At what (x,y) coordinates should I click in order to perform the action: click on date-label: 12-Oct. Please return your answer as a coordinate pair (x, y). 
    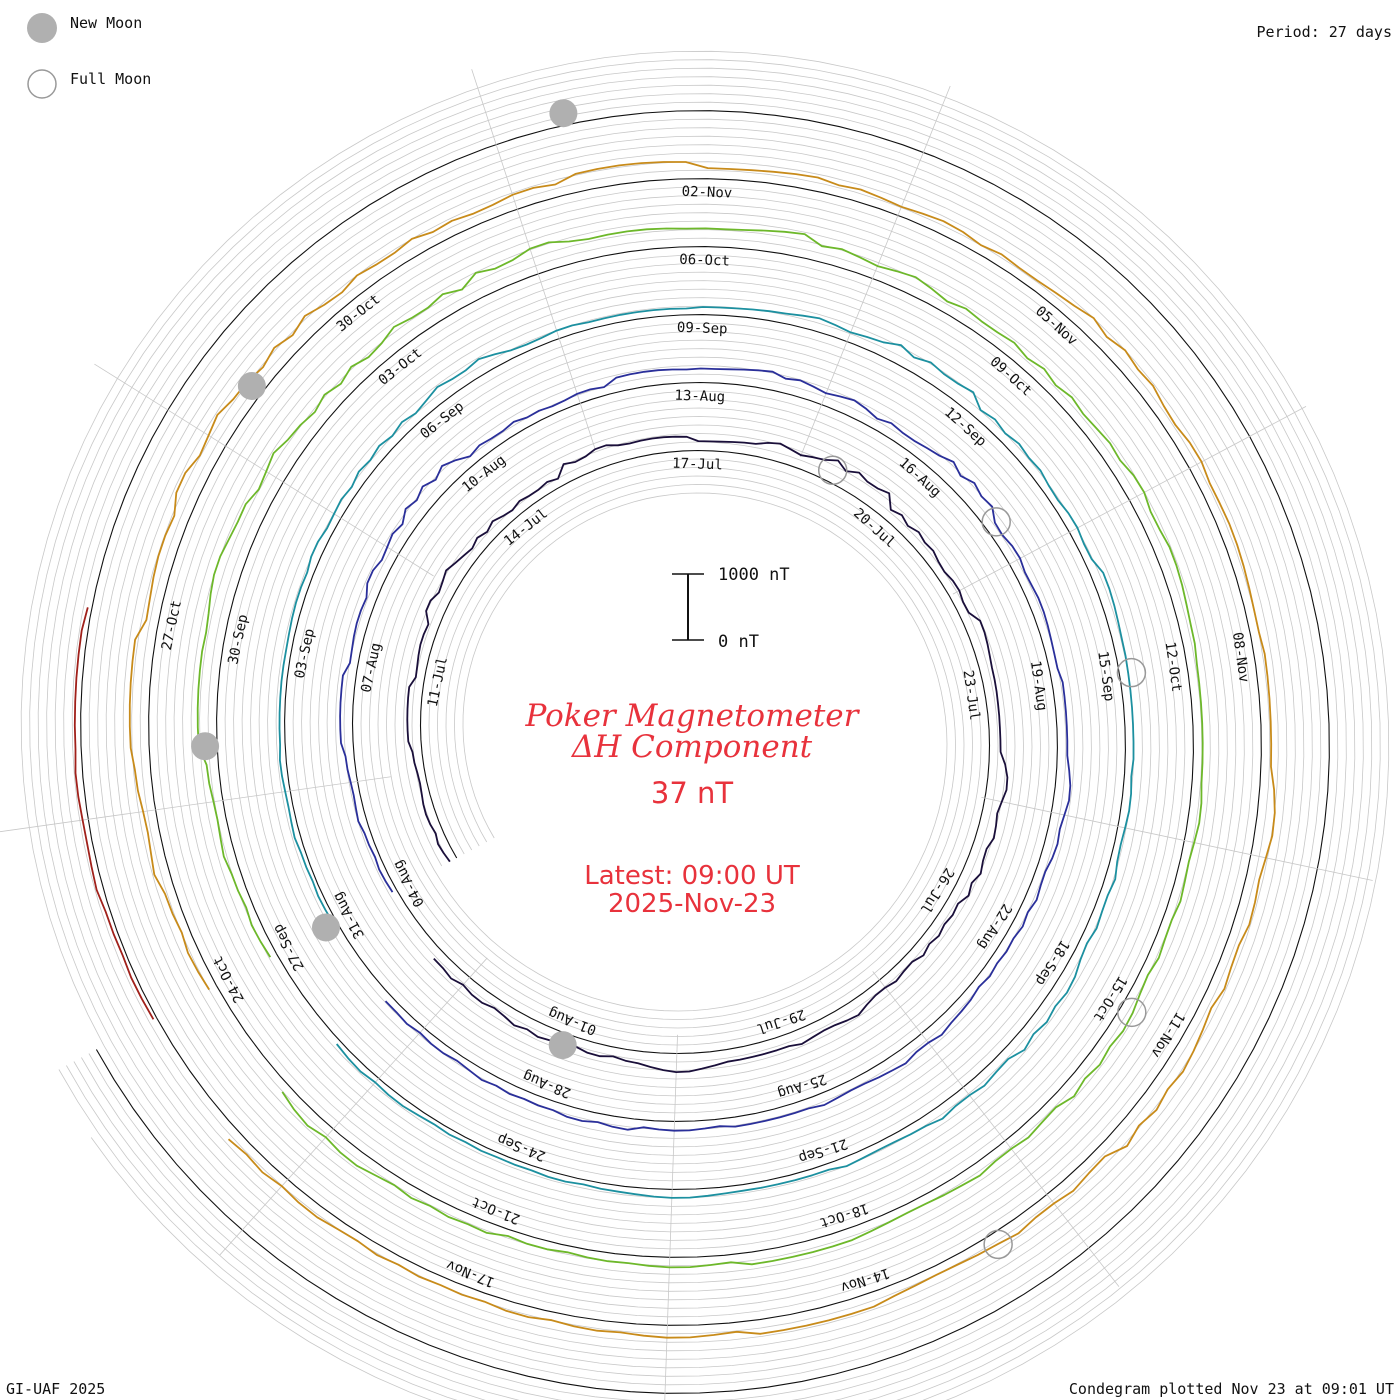
    Looking at the image, I should click on (1173, 667).